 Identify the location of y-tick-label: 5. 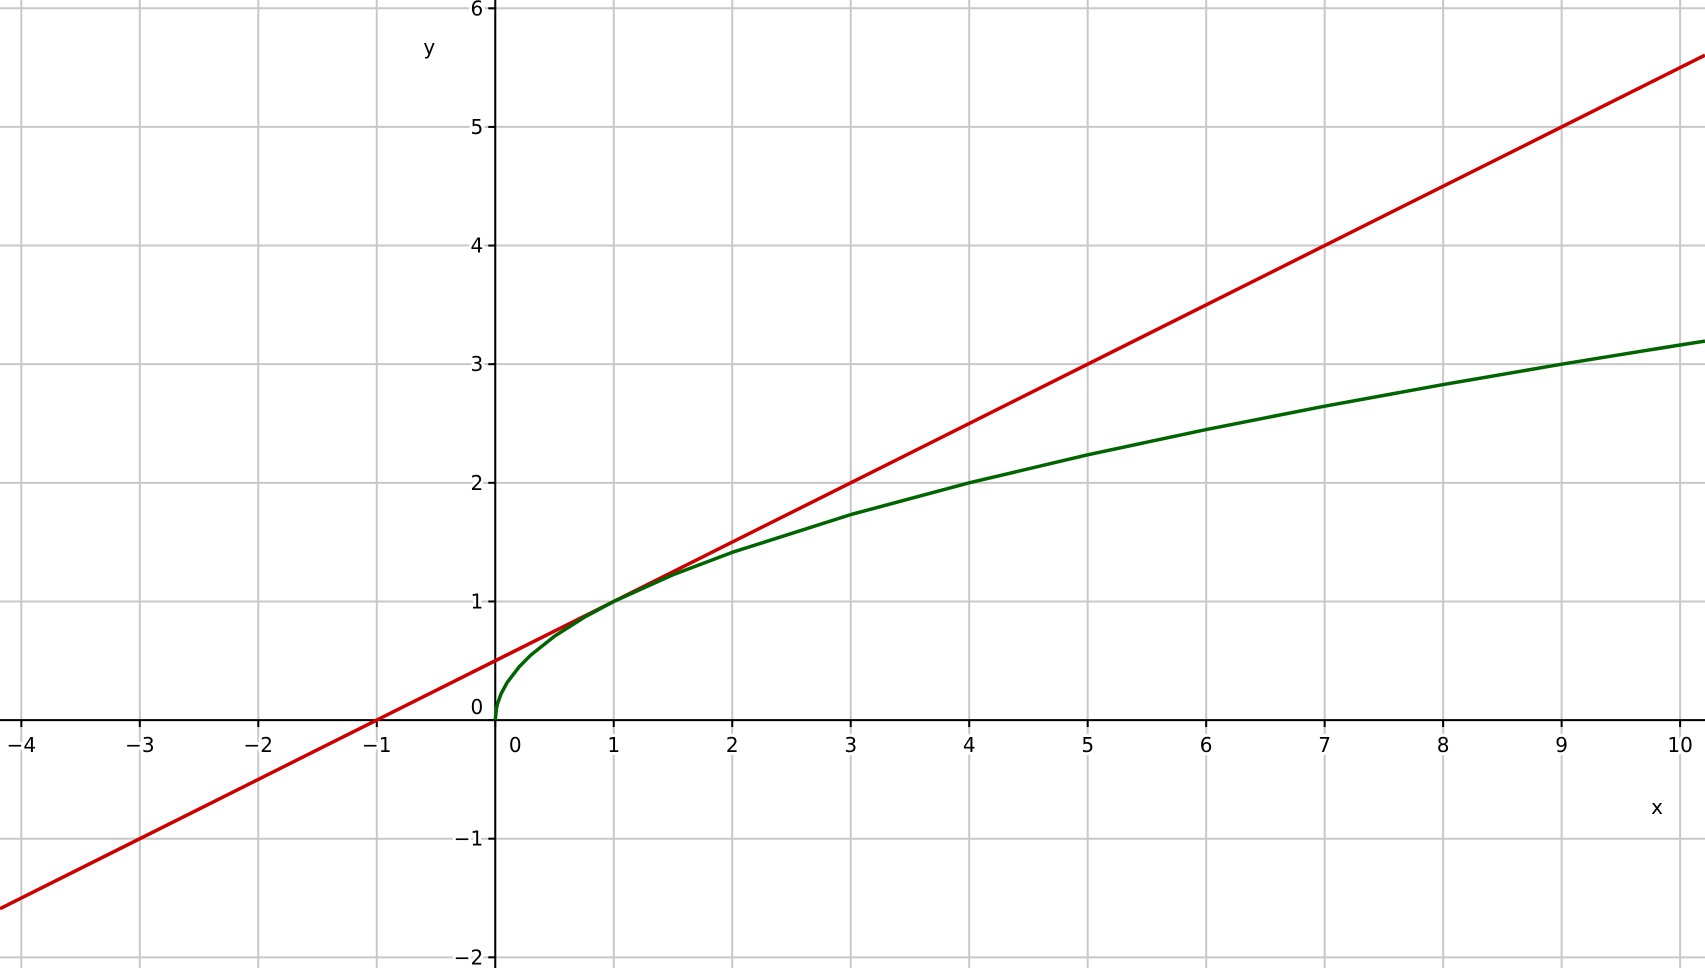
(477, 127).